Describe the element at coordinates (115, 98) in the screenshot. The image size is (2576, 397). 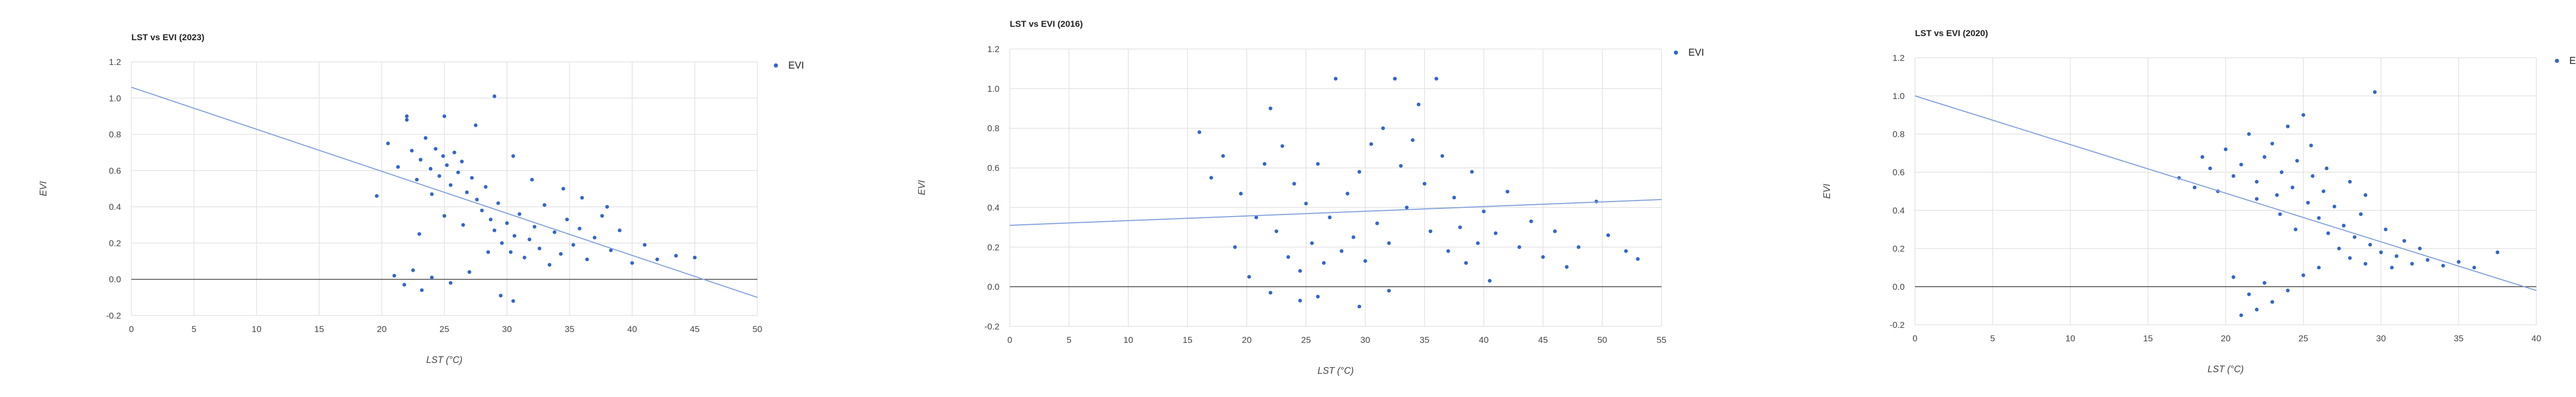
I see `y-tick-label: 1.0` at that location.